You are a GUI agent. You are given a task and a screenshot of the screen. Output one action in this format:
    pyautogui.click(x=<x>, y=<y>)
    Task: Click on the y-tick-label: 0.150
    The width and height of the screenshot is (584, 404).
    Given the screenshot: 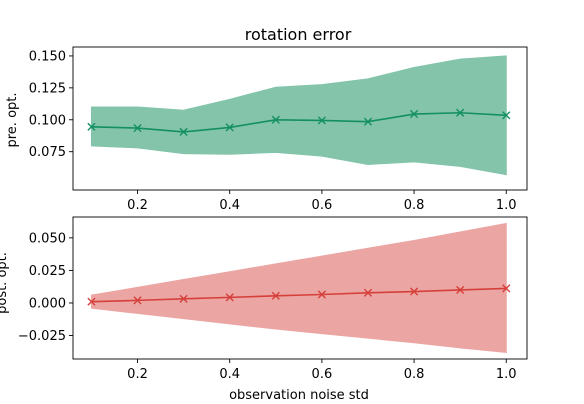 What is the action you would take?
    pyautogui.click(x=47, y=56)
    